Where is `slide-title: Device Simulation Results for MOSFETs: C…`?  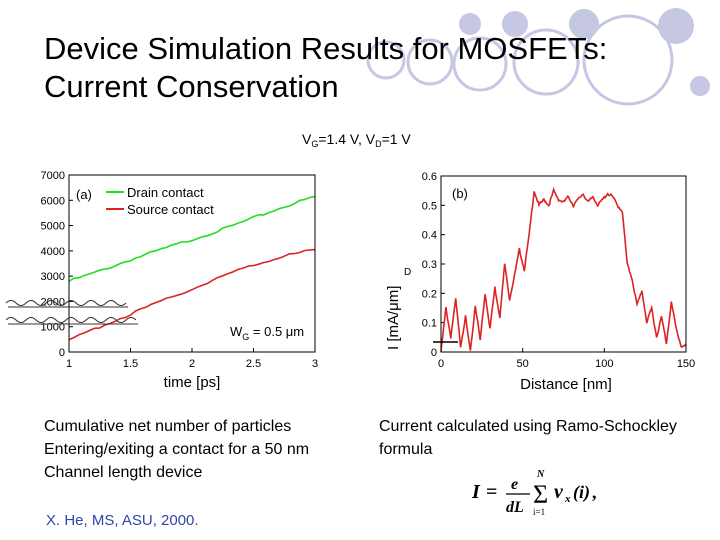
slide-title: Device Simulation Results for MOSFETs: C… is located at coordinates (325, 68).